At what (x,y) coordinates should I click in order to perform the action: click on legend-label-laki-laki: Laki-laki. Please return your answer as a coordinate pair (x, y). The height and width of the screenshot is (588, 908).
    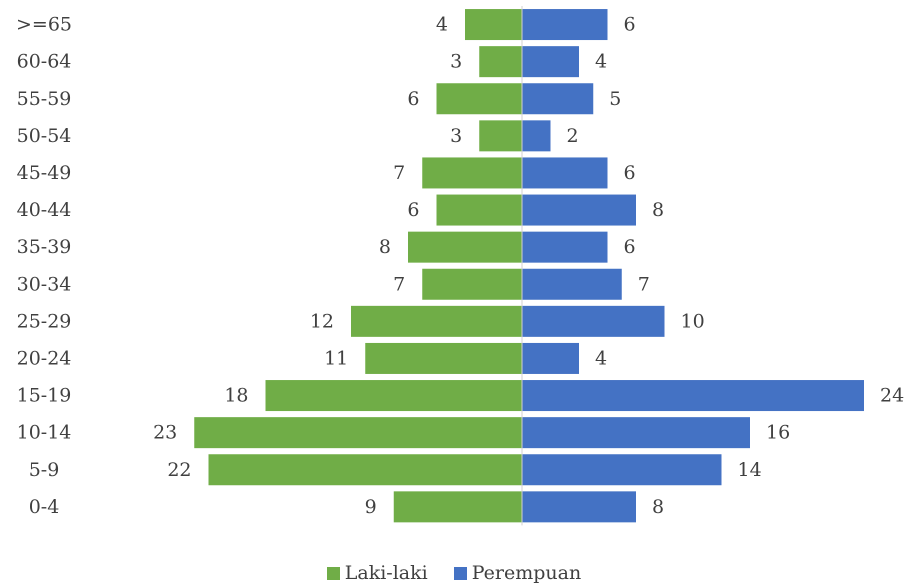
    Looking at the image, I should click on (386, 573).